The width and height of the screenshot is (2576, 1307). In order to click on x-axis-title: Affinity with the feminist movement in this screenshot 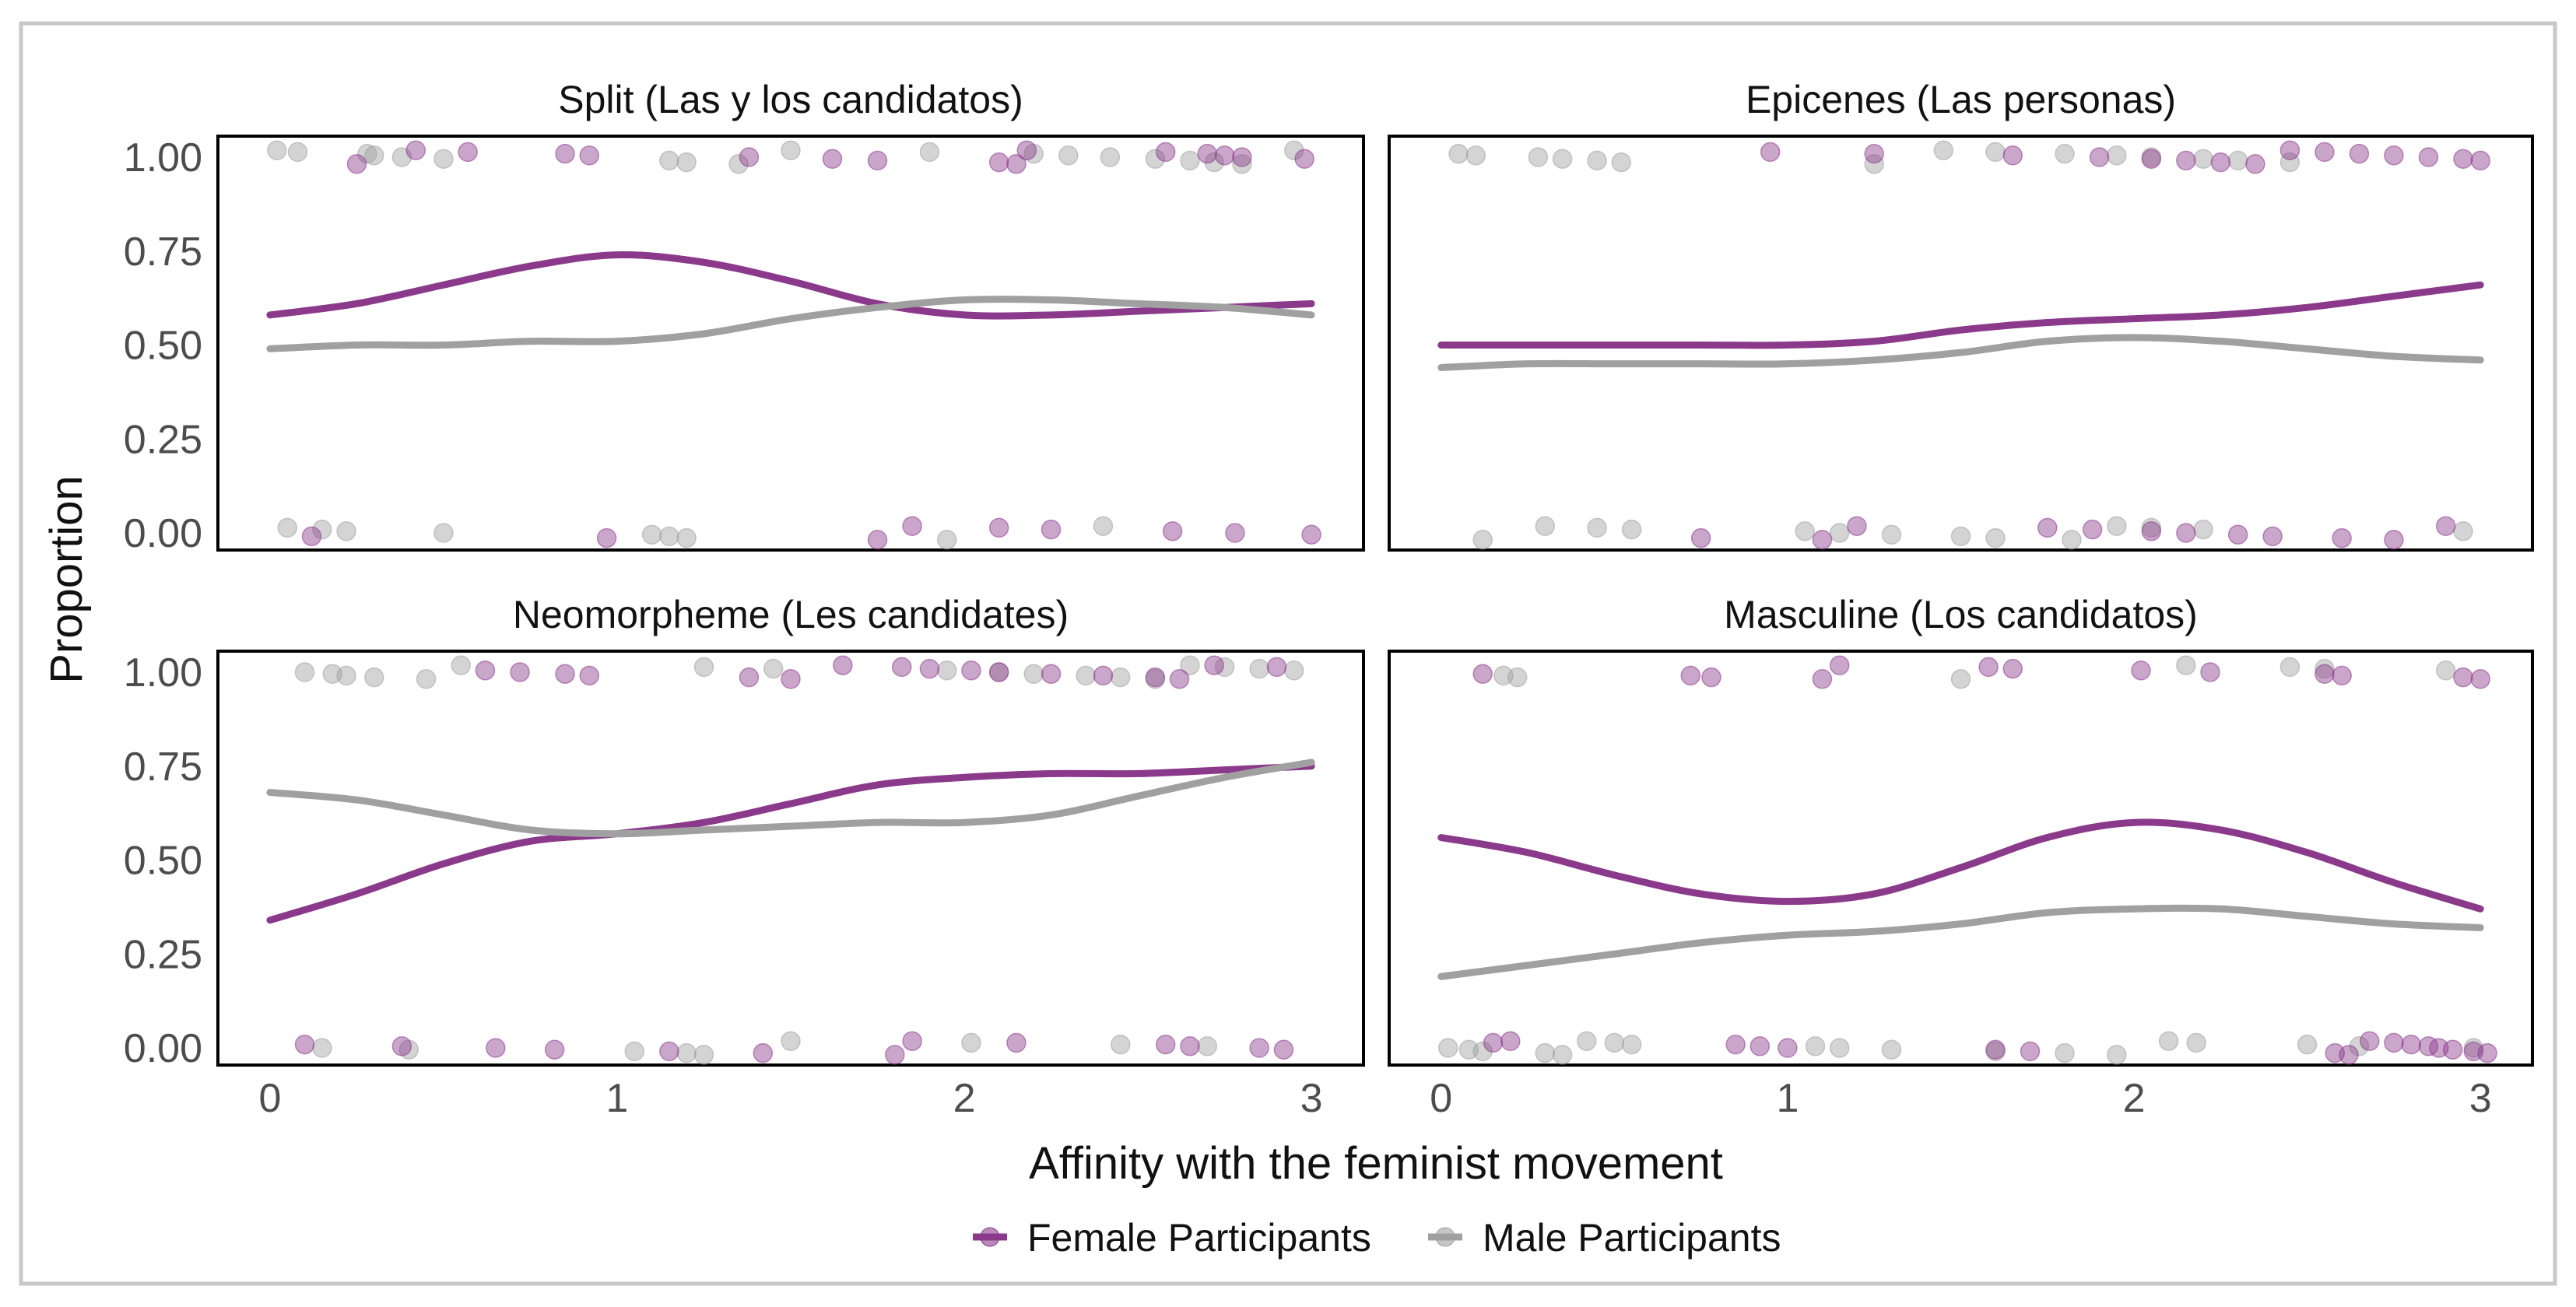, I will do `click(1376, 1163)`.